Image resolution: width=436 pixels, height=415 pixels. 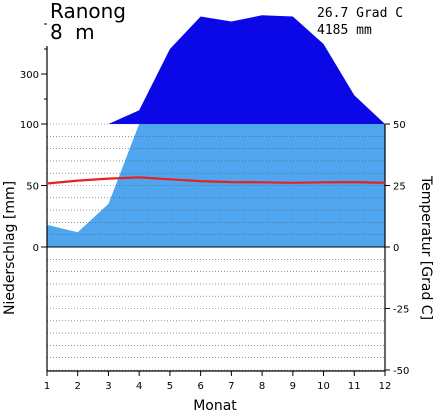 I want to click on annual-precipitation: 4185 mm, so click(x=344, y=30).